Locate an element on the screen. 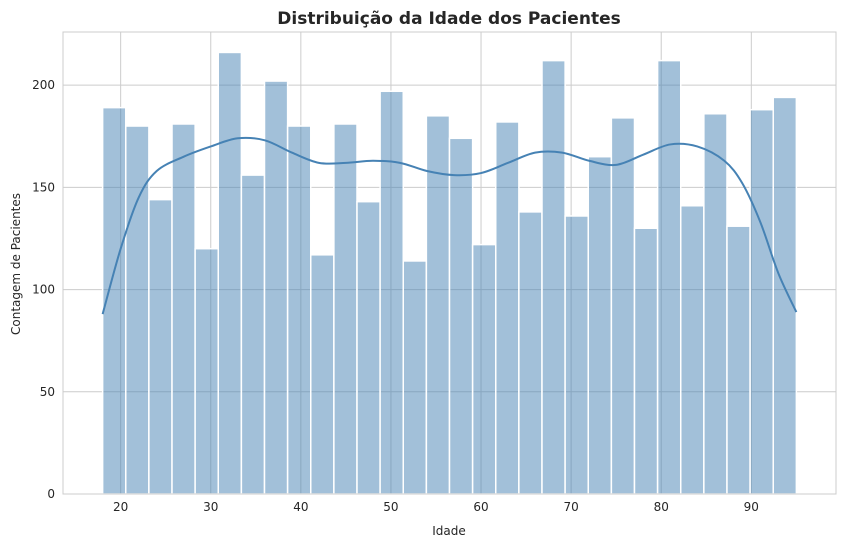 Image resolution: width=847 pixels, height=547 pixels. y-axis-label: Contagem de Pacientes is located at coordinates (16, 264).